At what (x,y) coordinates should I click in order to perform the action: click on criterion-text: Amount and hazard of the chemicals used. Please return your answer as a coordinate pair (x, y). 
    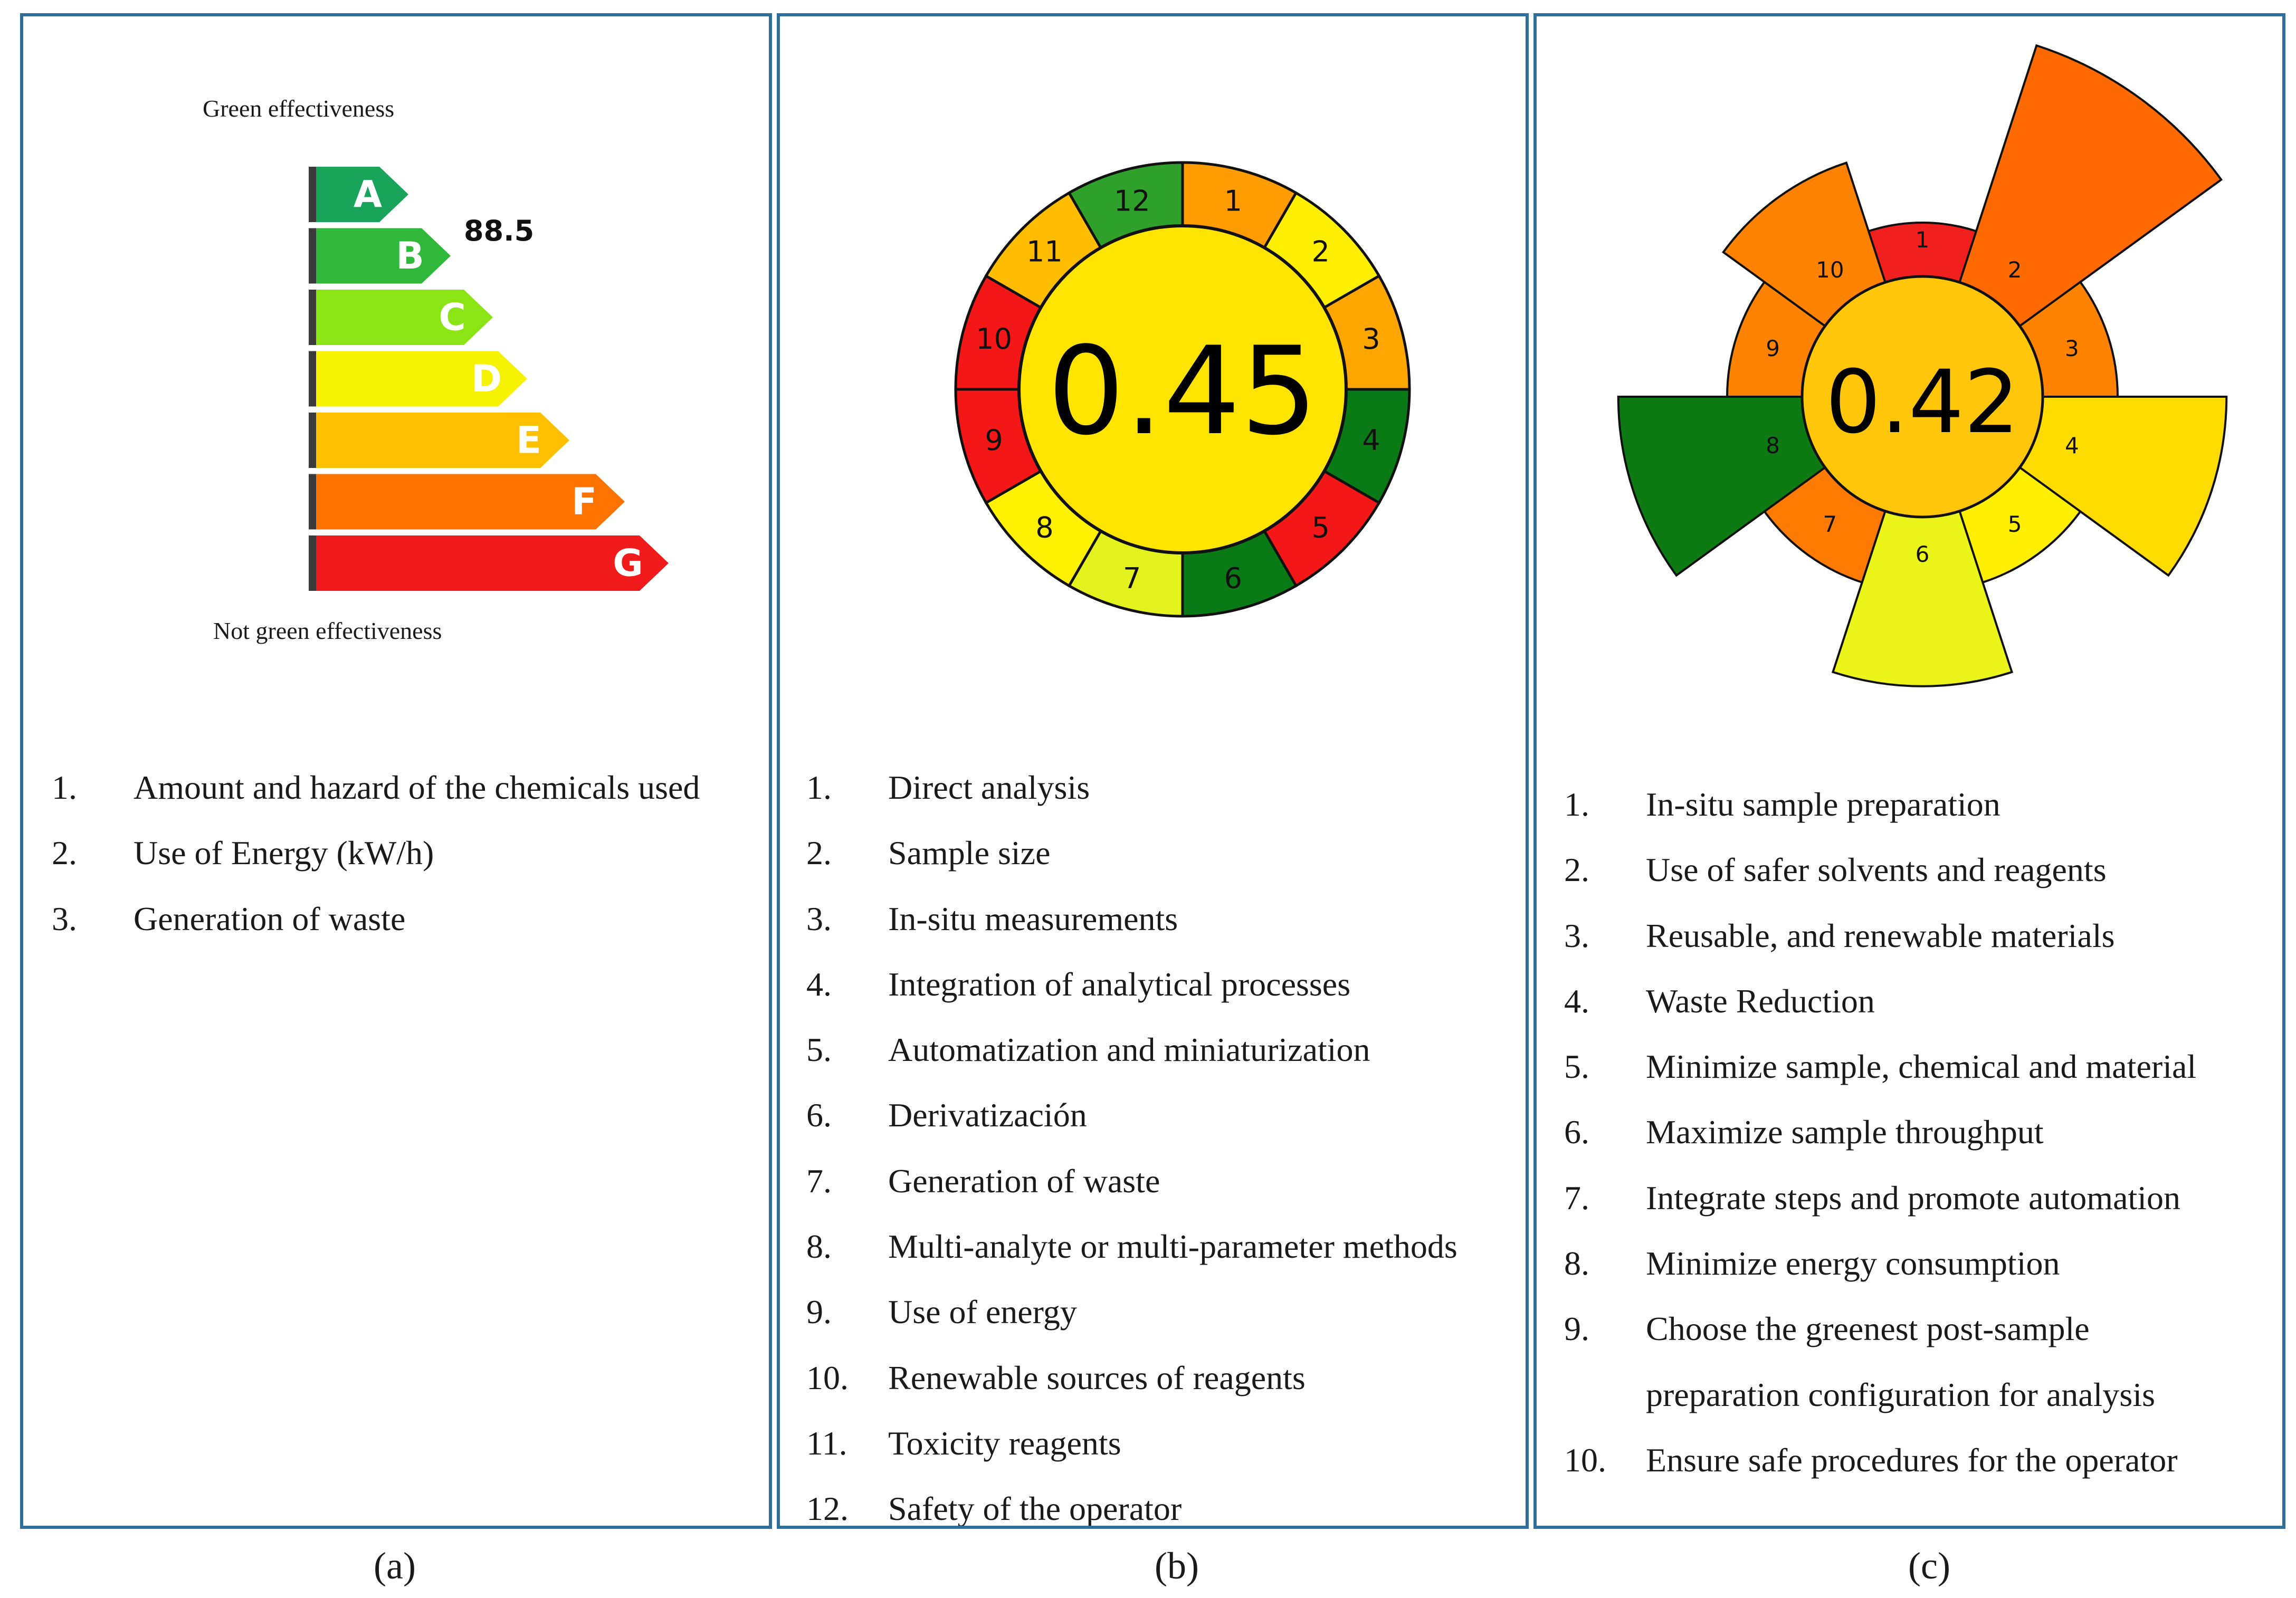
    Looking at the image, I should click on (417, 787).